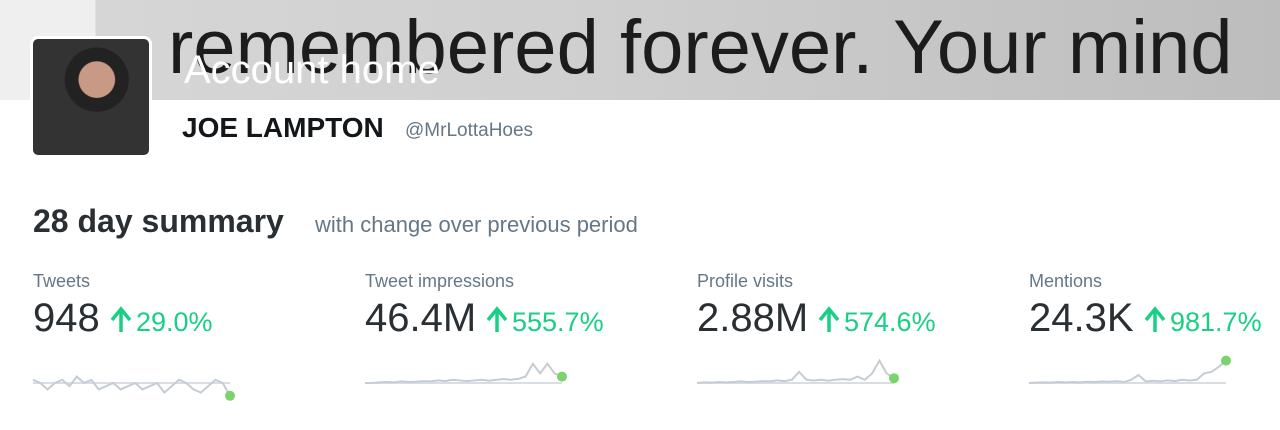  I want to click on stat-value: 2.88M, so click(753, 318).